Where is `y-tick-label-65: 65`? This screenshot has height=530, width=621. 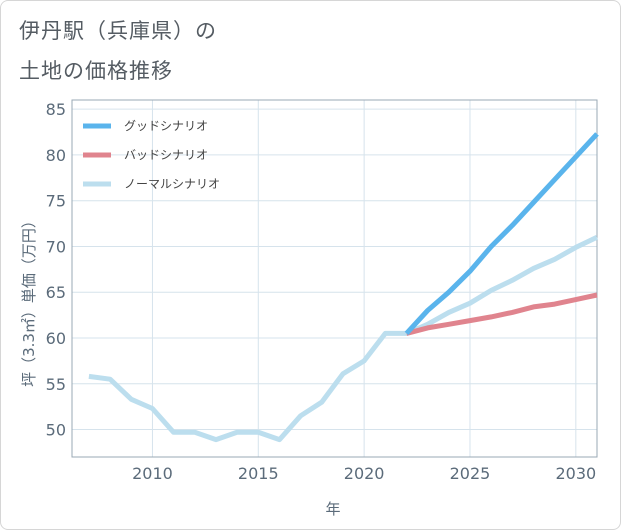 y-tick-label-65: 65 is located at coordinates (56, 292).